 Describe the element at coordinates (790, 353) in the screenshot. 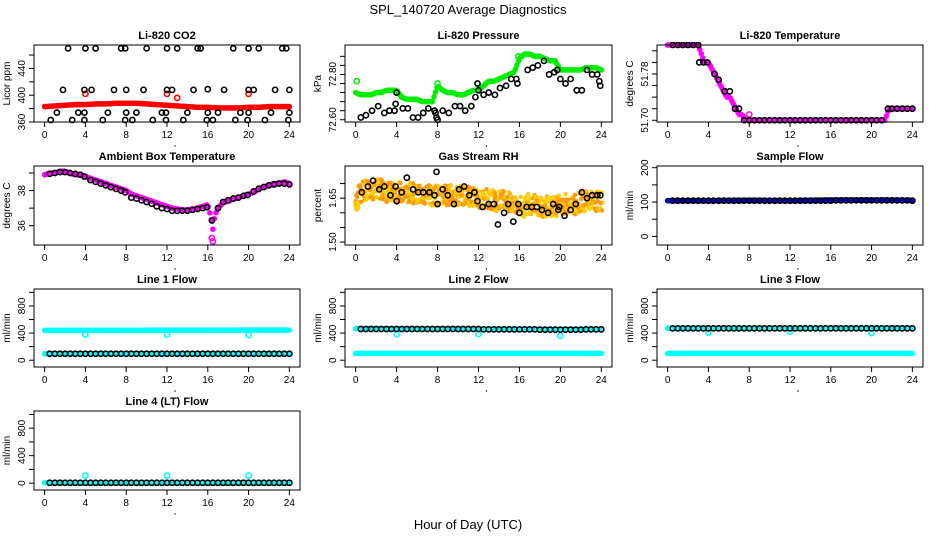

I see `series-raw-low` at that location.